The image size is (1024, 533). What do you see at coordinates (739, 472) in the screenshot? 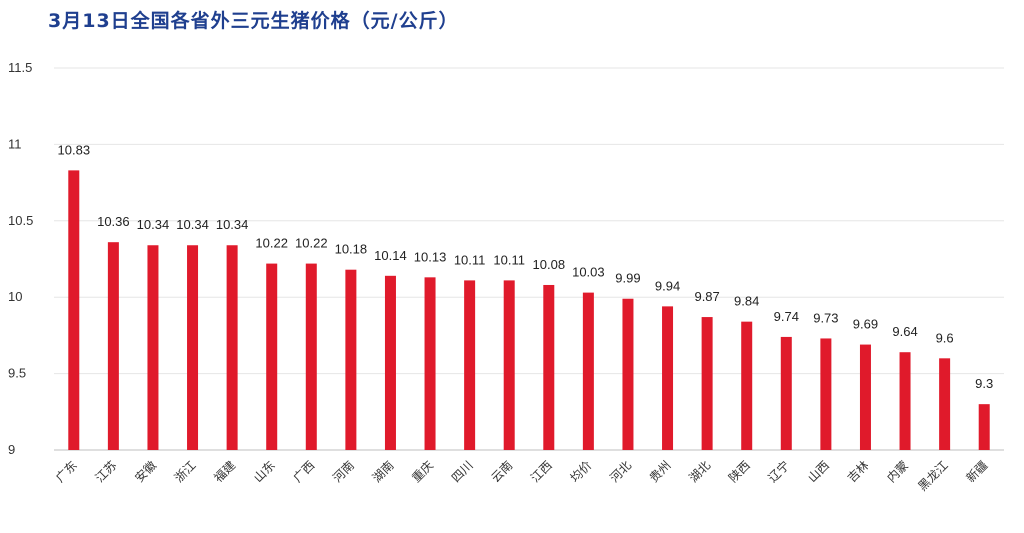
I see `x-tick-label: 陕西` at bounding box center [739, 472].